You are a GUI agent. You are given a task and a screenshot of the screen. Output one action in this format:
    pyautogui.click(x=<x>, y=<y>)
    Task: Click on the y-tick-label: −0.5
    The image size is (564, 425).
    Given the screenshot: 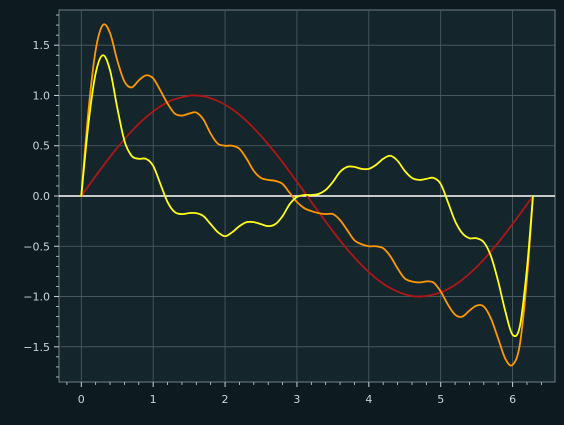 What is the action you would take?
    pyautogui.click(x=36, y=246)
    